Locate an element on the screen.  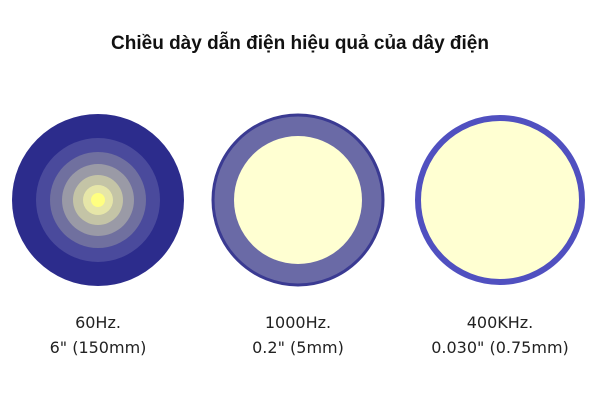
frequency-label: 1000Hz. is located at coordinates (298, 322).